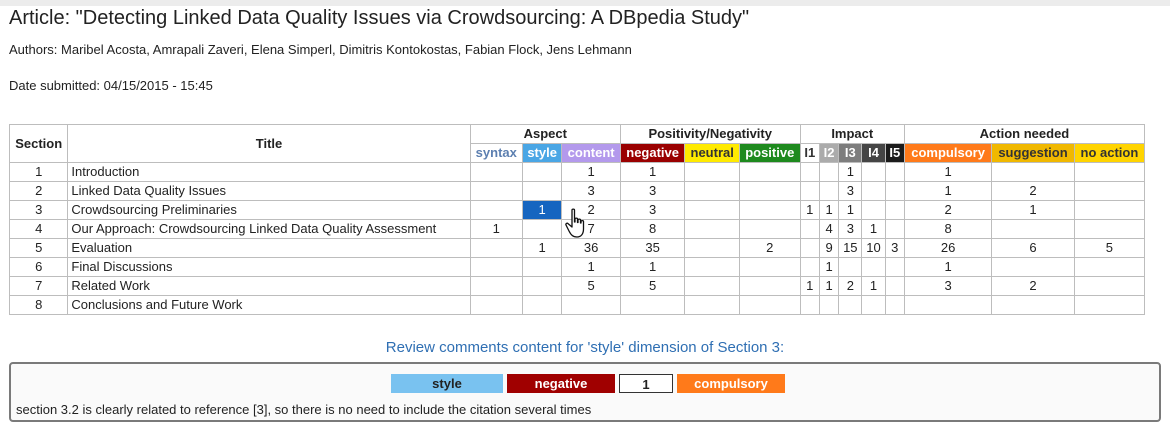  I want to click on cell-negative: 8, so click(652, 229).